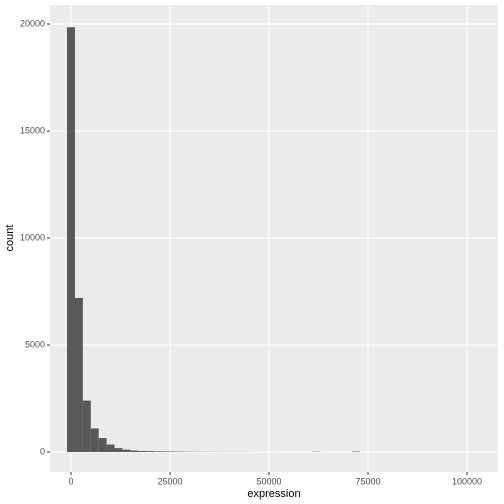 Image resolution: width=504 pixels, height=504 pixels. Describe the element at coordinates (32, 23) in the screenshot. I see `y-tick-label: 20000` at that location.